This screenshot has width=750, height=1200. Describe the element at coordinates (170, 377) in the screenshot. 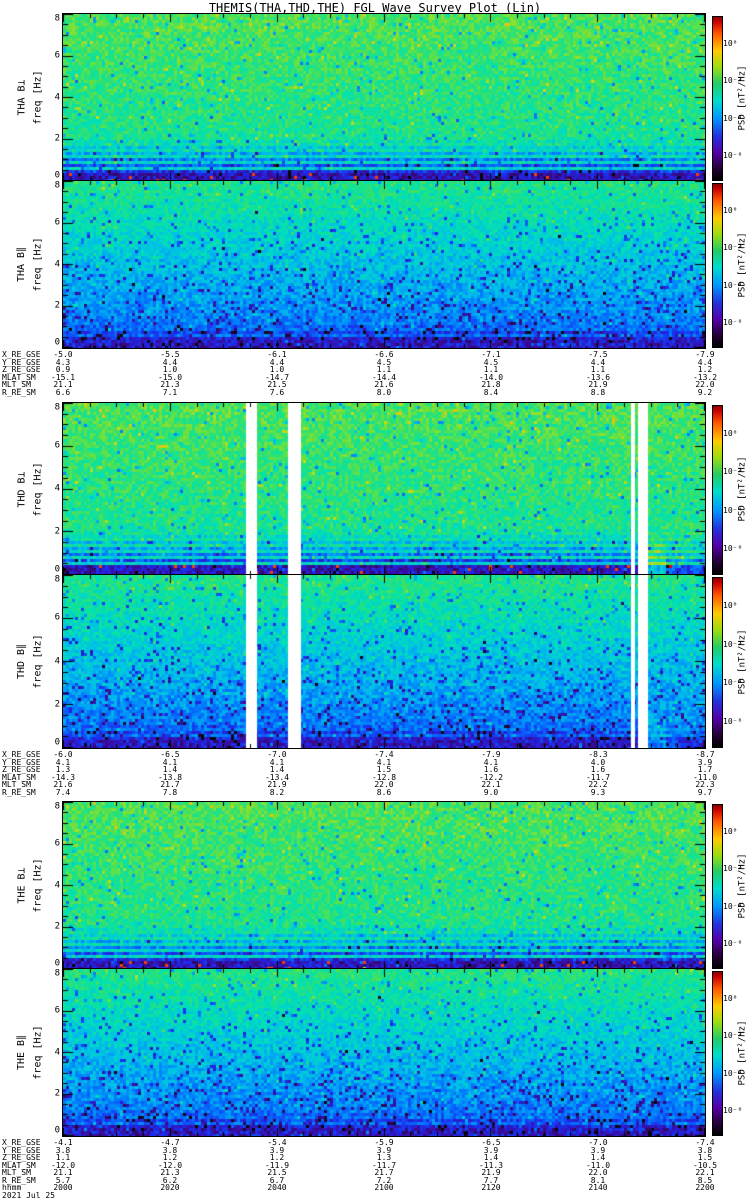

I see `ephemeris-value: -15.0` at that location.